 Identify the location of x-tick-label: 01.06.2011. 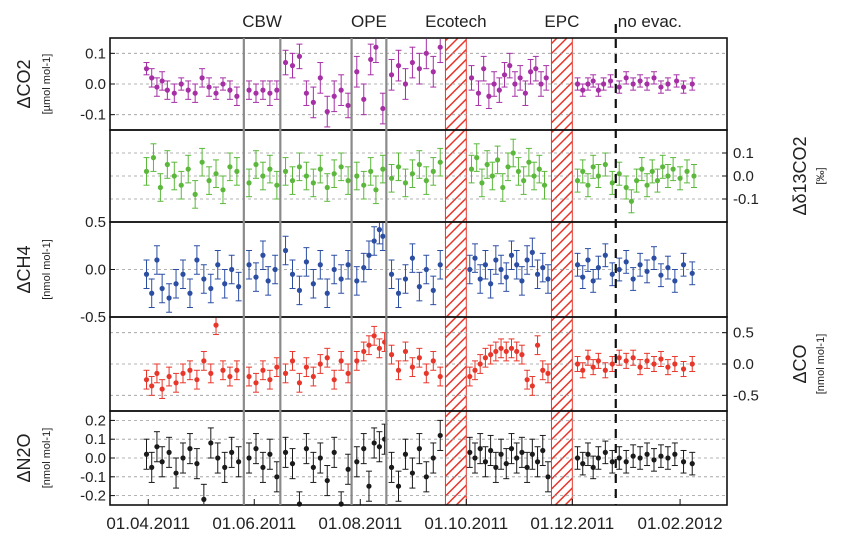
(254, 523).